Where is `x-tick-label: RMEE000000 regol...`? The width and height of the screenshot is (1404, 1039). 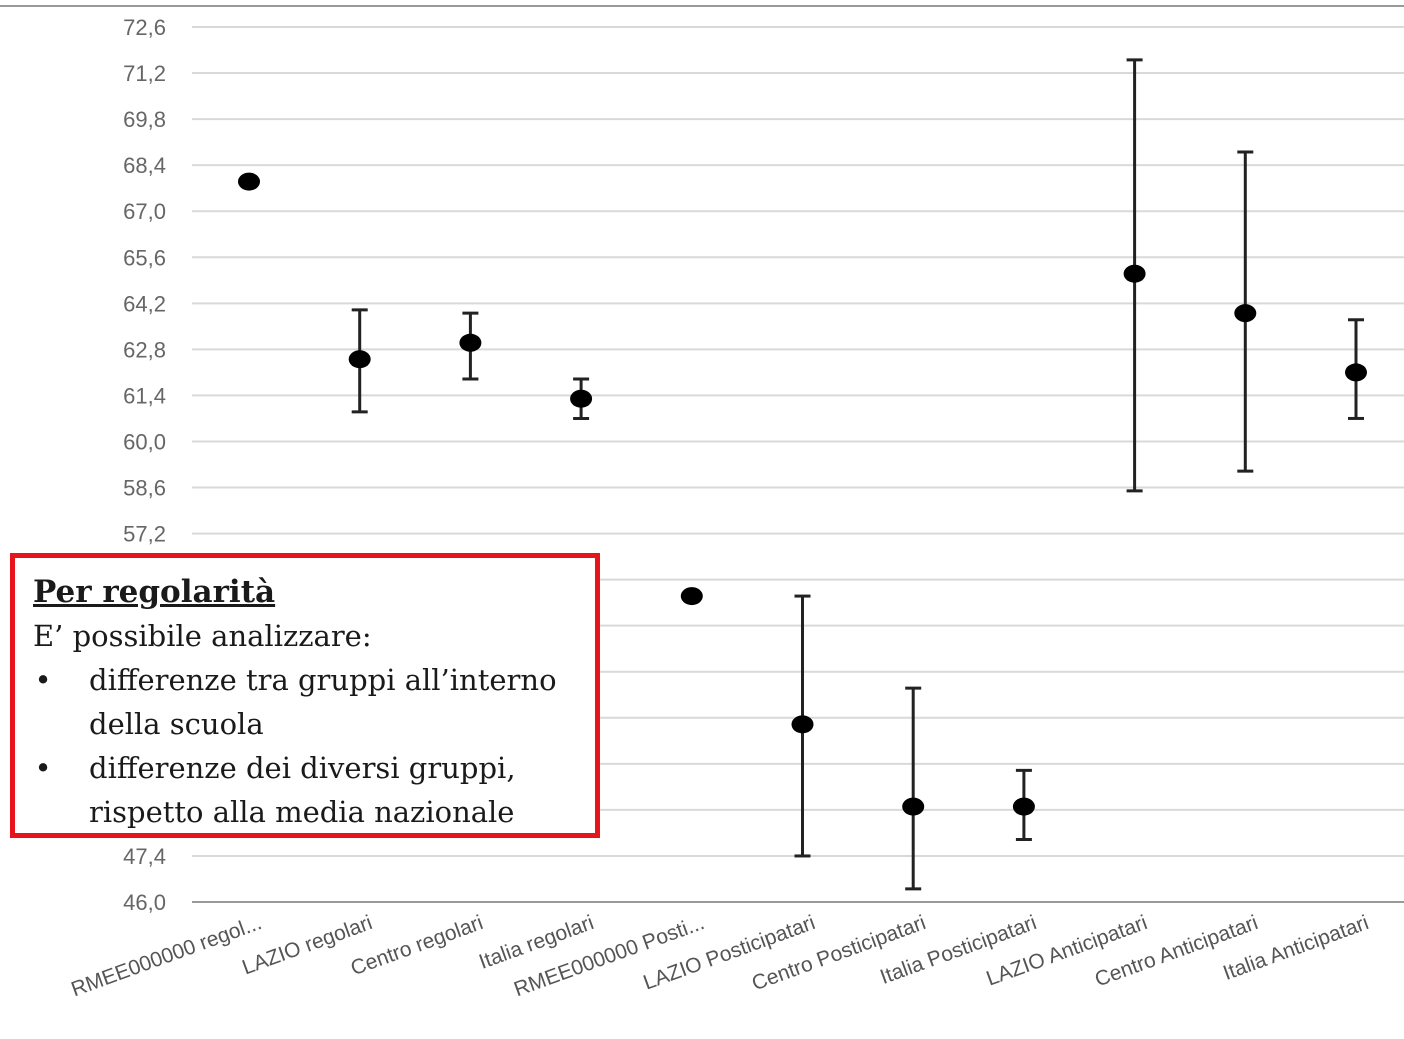 x-tick-label: RMEE000000 regol... is located at coordinates (166, 956).